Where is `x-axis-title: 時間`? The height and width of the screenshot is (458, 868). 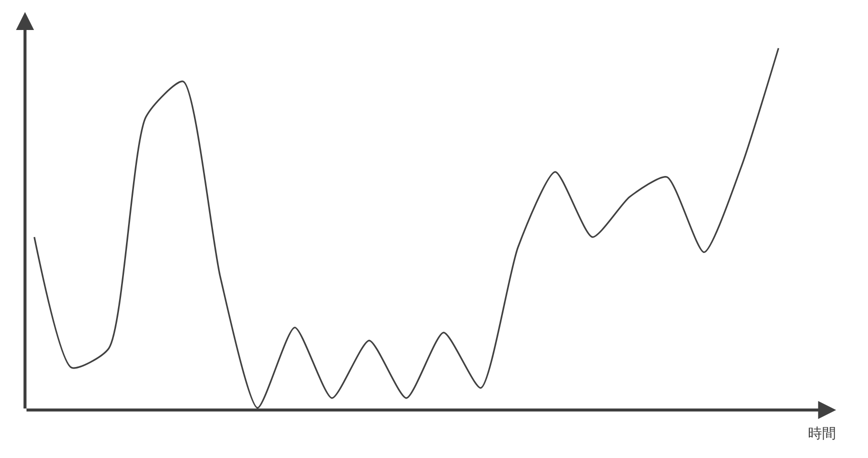 x-axis-title: 時間 is located at coordinates (822, 434).